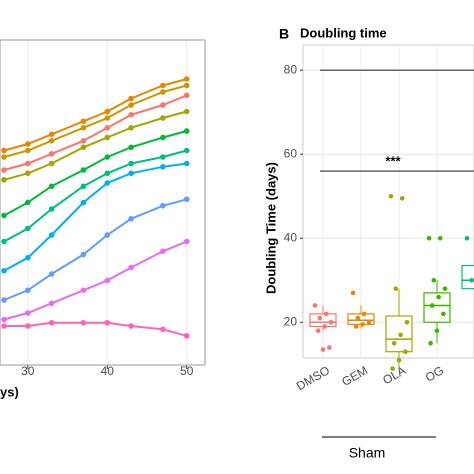 The width and height of the screenshot is (474, 474). What do you see at coordinates (393, 160) in the screenshot?
I see `significance-label: ***` at bounding box center [393, 160].